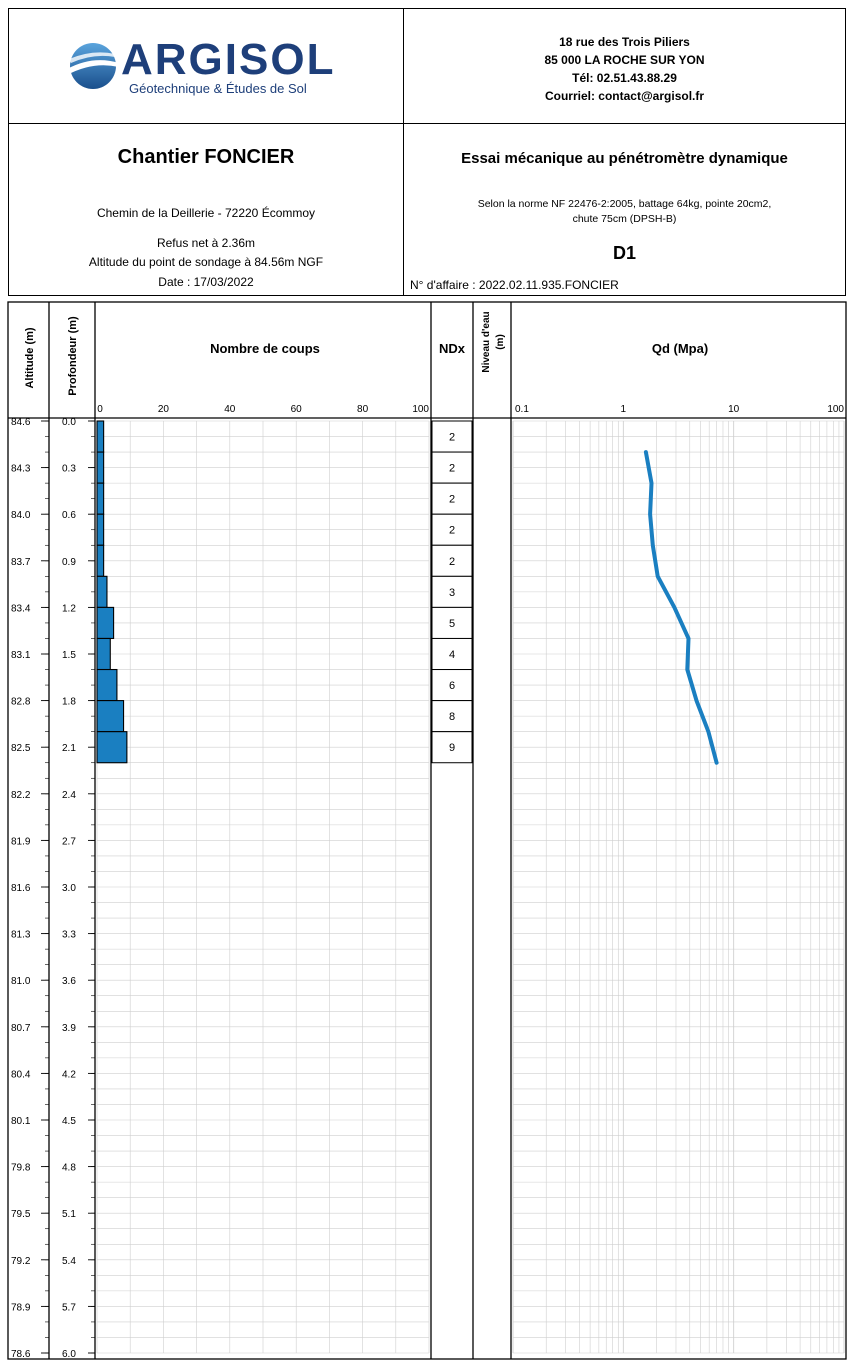 The height and width of the screenshot is (1361, 850). What do you see at coordinates (500, 342) in the screenshot?
I see `water-level-header-line-2: (m)` at bounding box center [500, 342].